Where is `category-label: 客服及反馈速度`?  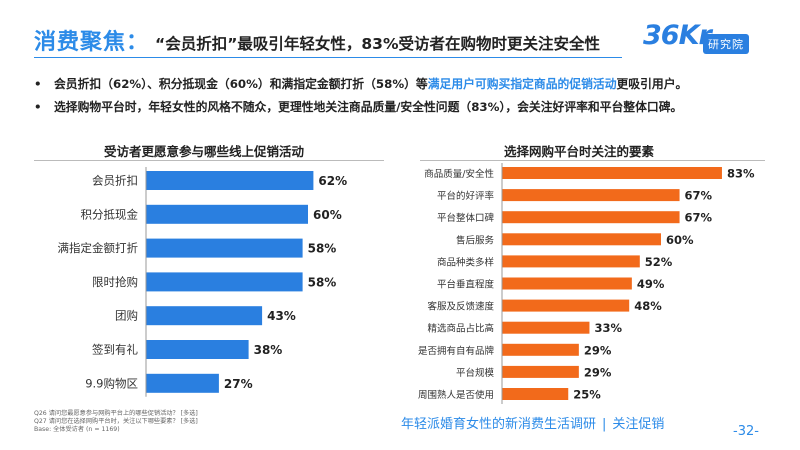
category-label: 客服及反馈速度 is located at coordinates (460, 307).